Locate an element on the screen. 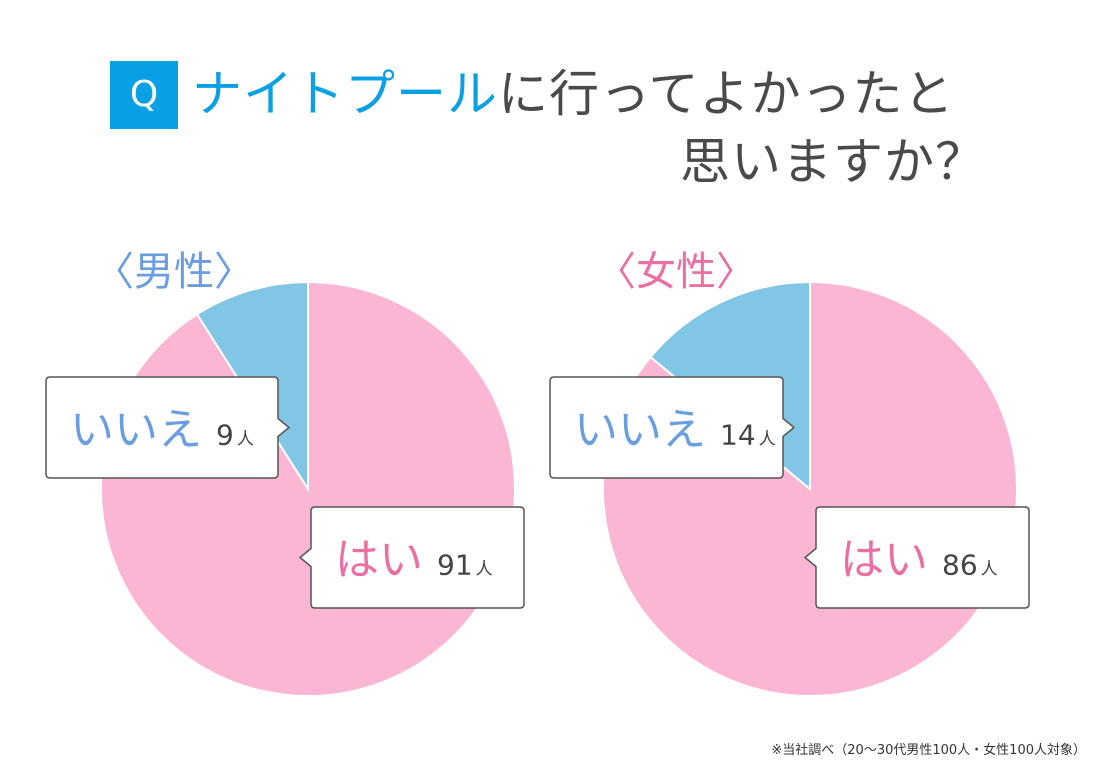 This screenshot has height=770, width=1100. female-callout-yes-label: はい is located at coordinates (884, 560).